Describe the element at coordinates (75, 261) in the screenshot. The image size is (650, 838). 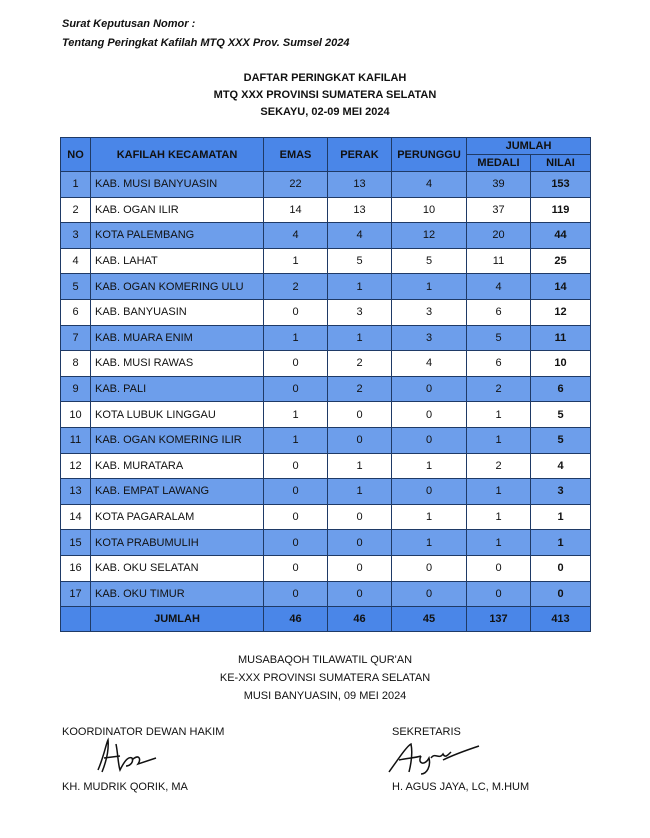
I see `cell-no: 4` at that location.